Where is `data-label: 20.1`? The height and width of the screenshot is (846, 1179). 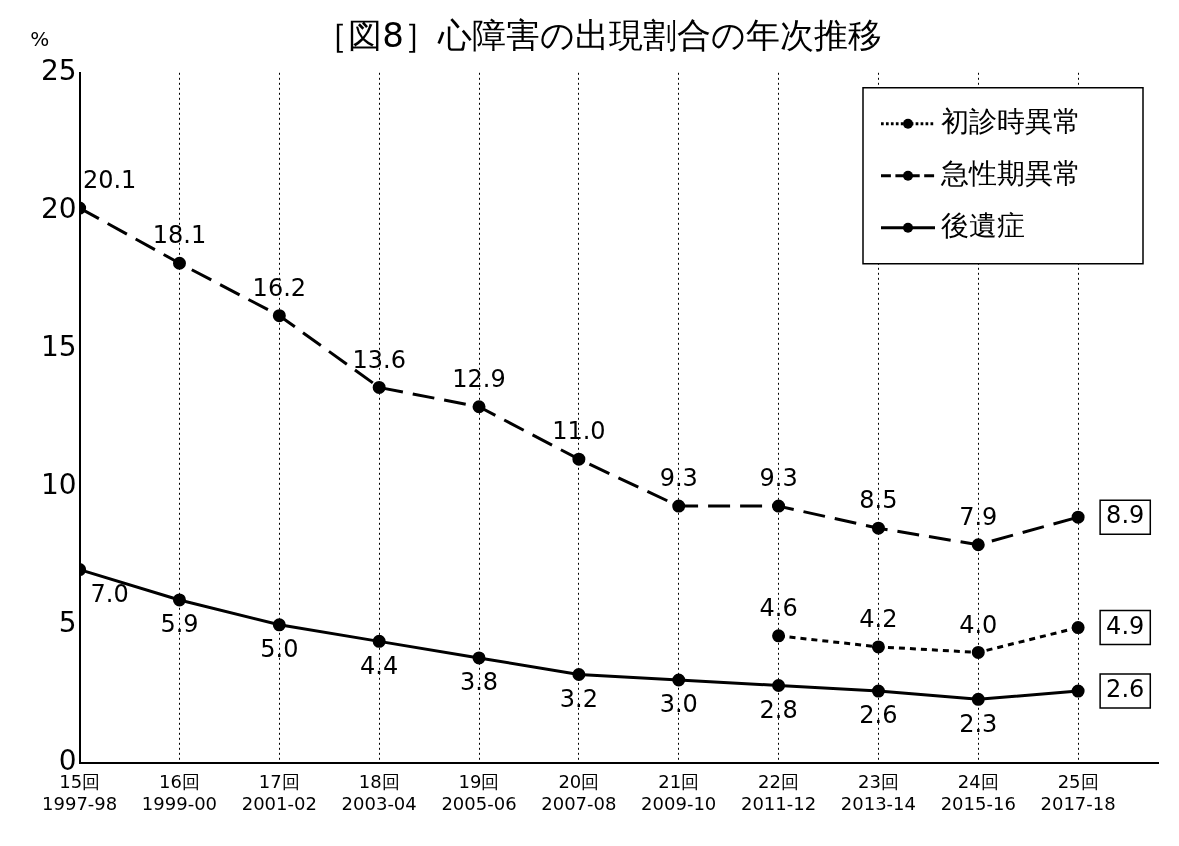
data-label: 20.1 is located at coordinates (109, 180).